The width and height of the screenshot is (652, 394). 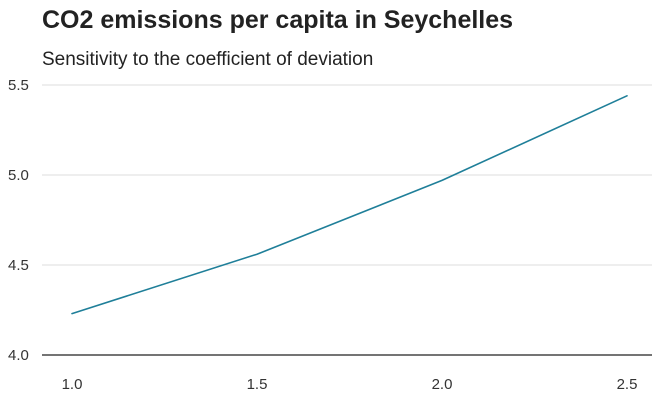 I want to click on x-tick-label: 2.0, so click(x=442, y=384).